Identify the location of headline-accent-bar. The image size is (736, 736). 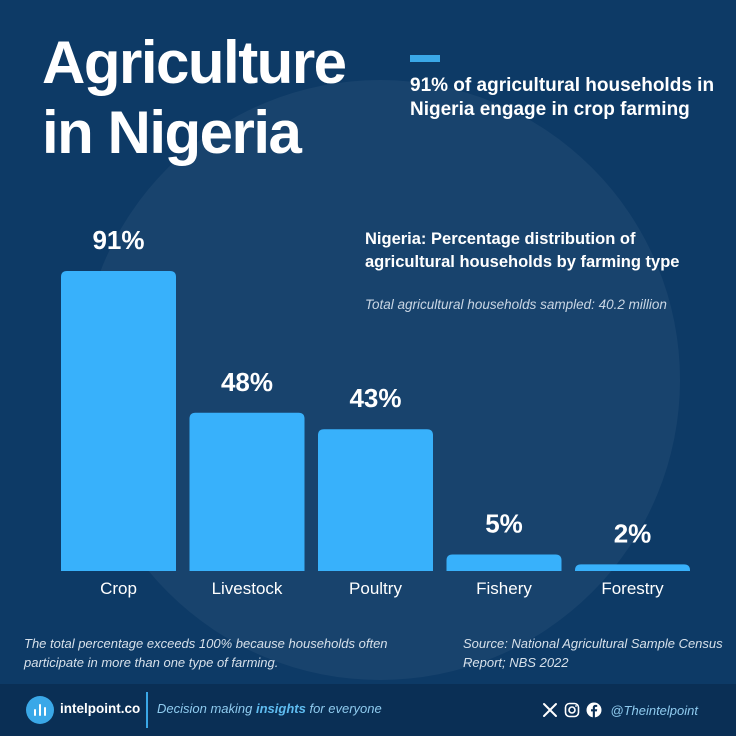
(425, 58).